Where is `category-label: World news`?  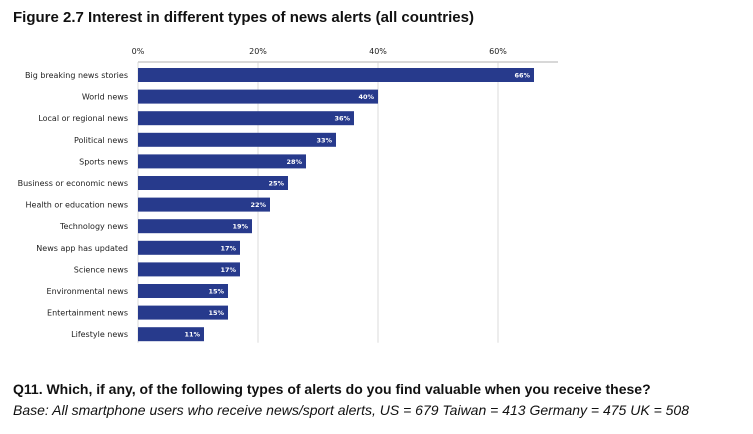 category-label: World news is located at coordinates (105, 97).